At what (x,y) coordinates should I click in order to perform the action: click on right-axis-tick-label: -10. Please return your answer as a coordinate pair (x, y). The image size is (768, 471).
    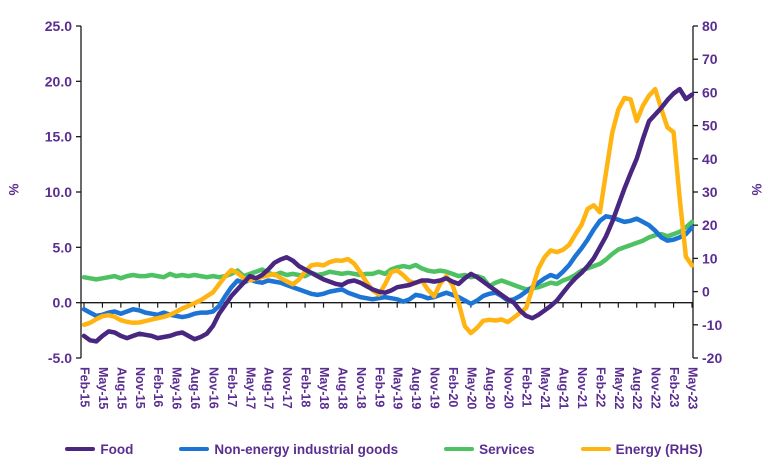
    Looking at the image, I should click on (712, 325).